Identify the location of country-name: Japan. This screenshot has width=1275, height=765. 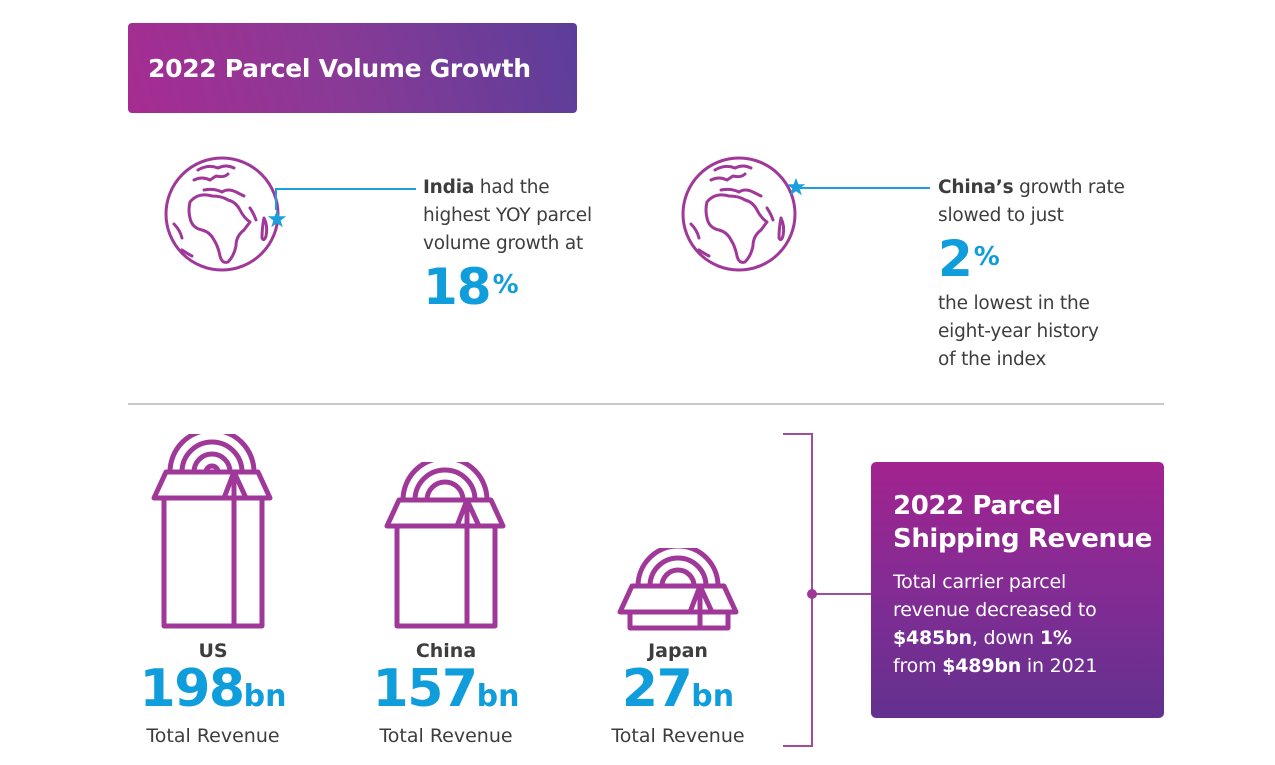
(678, 651).